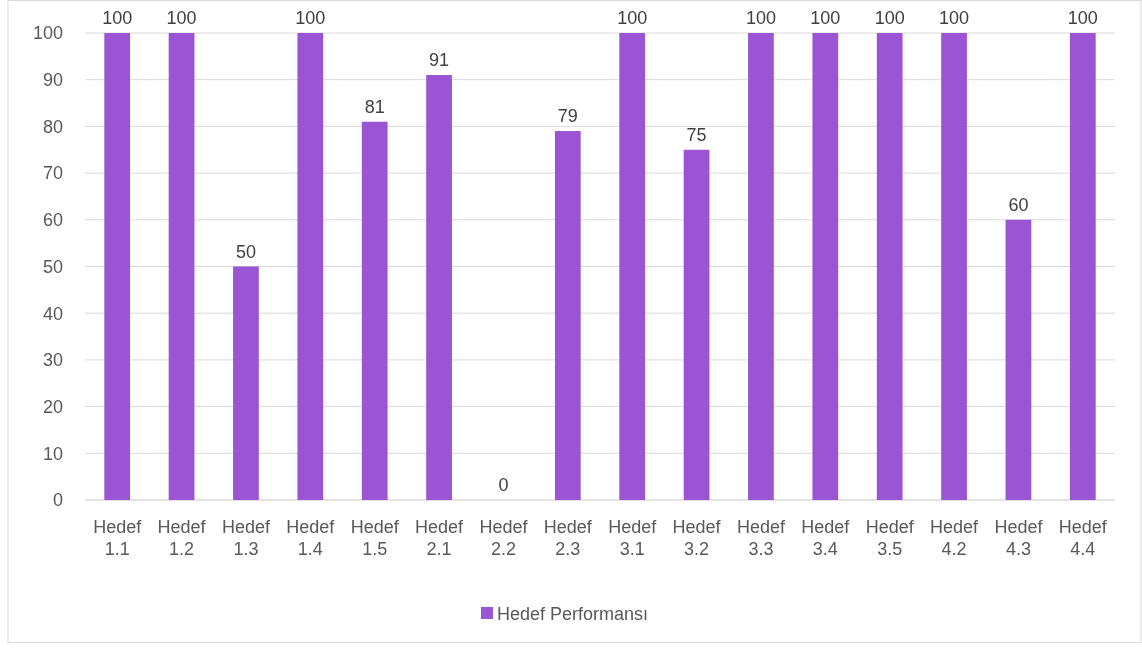 This screenshot has height=650, width=1142. I want to click on y-tick-label: 60, so click(52, 220).